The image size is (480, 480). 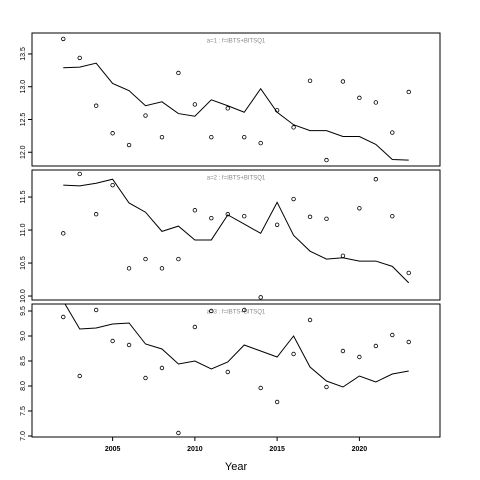 What do you see at coordinates (23, 296) in the screenshot?
I see `y-tick-label: 10.0` at bounding box center [23, 296].